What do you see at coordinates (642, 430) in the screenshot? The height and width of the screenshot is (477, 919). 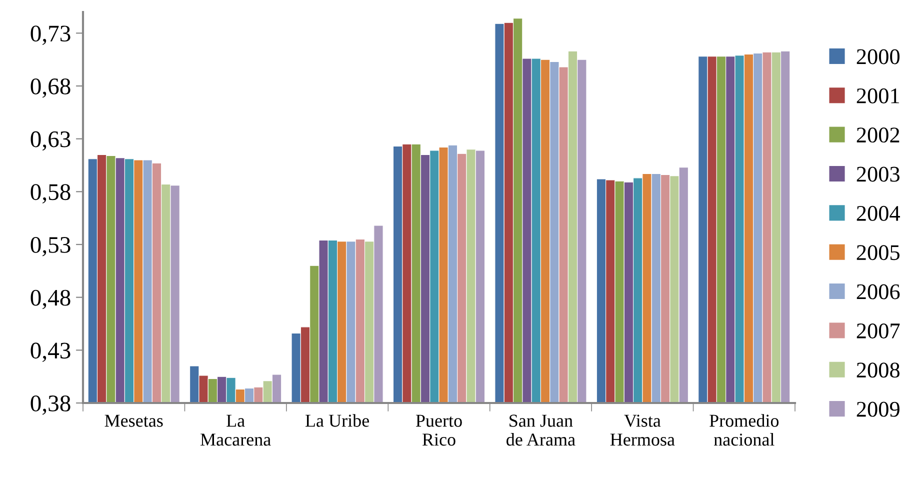 I see `x-tick-label: Vista Hermosa` at bounding box center [642, 430].